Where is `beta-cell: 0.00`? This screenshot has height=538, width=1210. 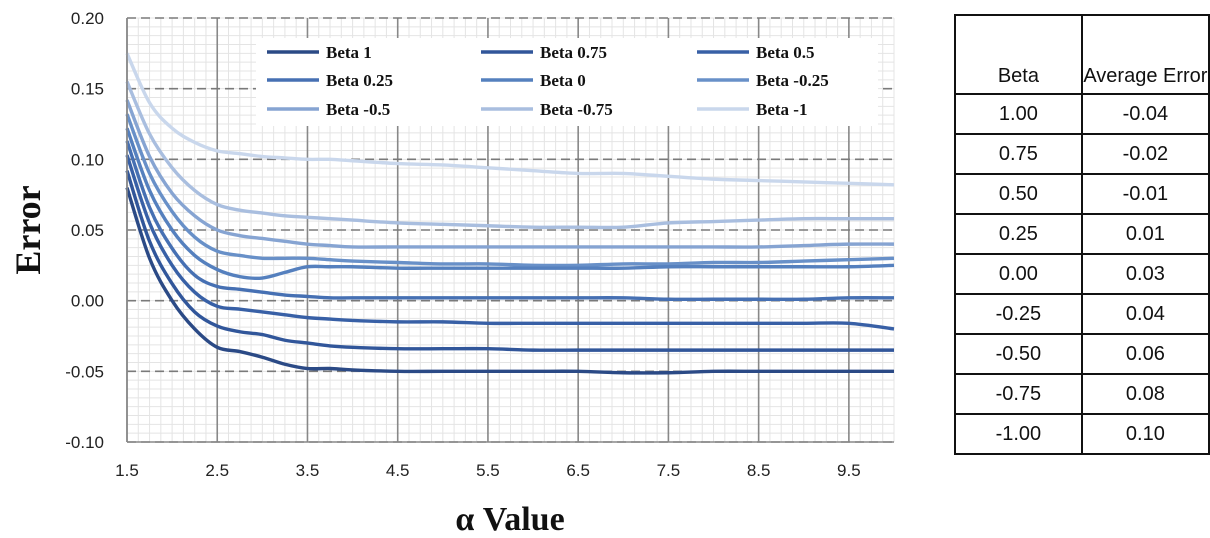 beta-cell: 0.00 is located at coordinates (1018, 274).